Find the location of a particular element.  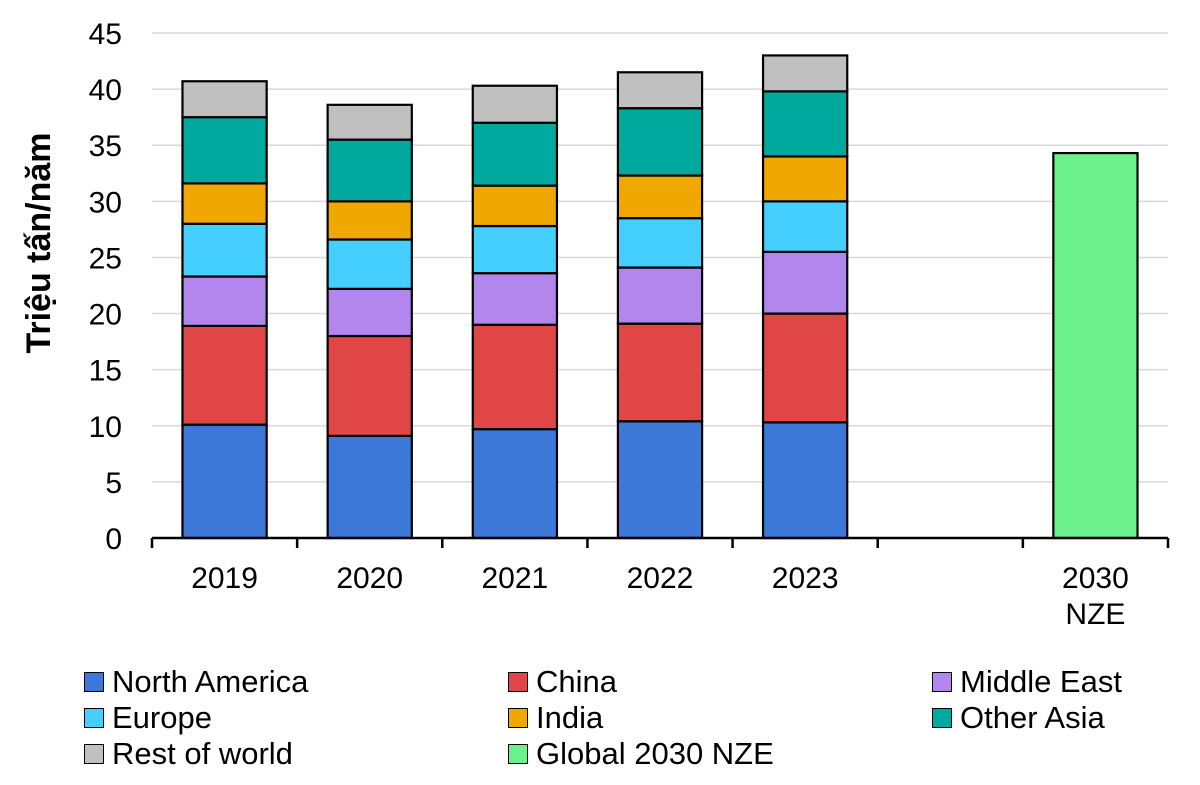

bar-global-2030-nze-2030-nze is located at coordinates (1095, 345).